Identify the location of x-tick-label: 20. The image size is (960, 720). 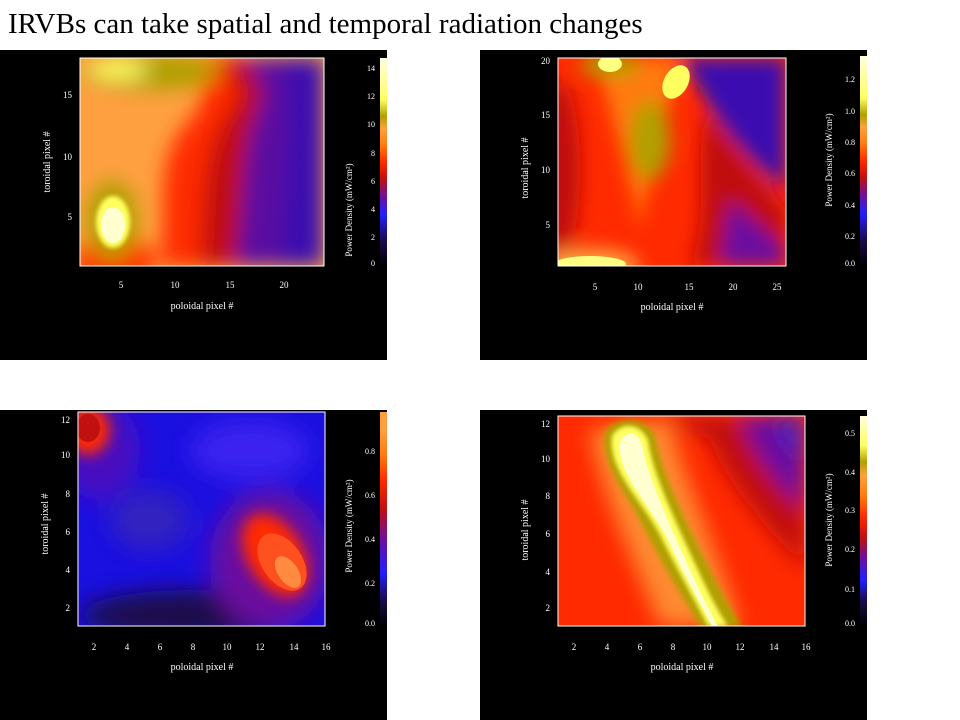
(285, 285).